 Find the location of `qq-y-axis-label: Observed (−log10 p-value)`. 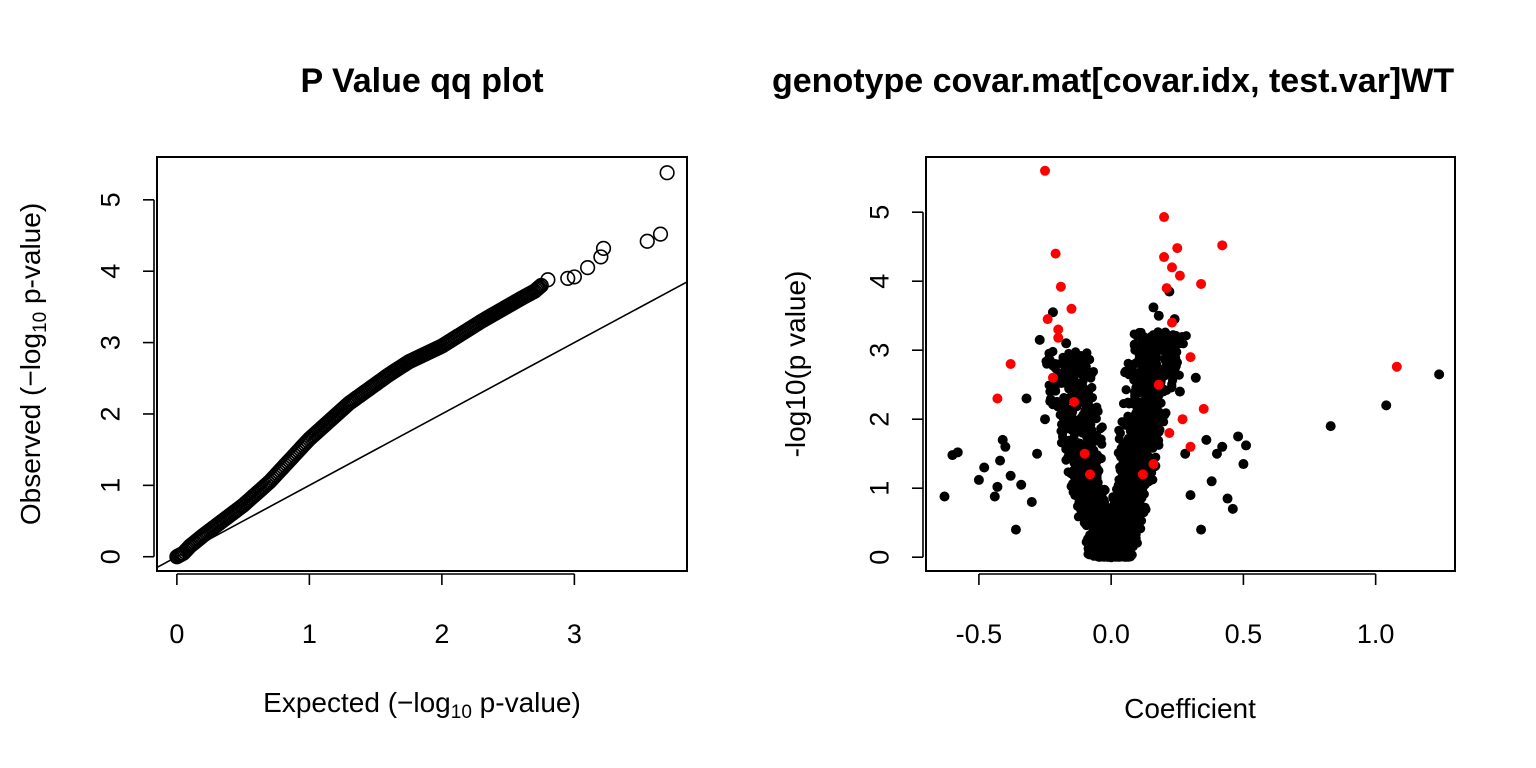

qq-y-axis-label: Observed (−log10 p-value) is located at coordinates (33, 364).